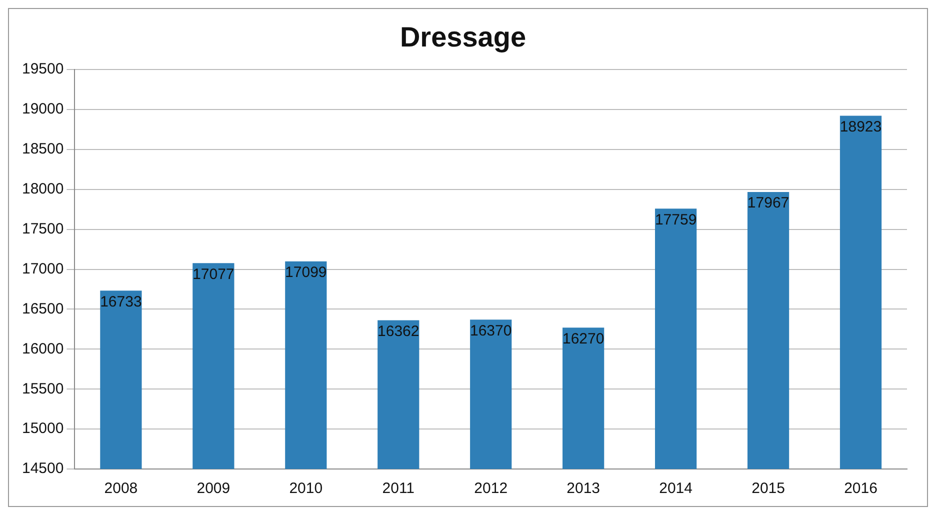 The image size is (938, 515). What do you see at coordinates (43, 229) in the screenshot?
I see `y-tick-label: 17500` at bounding box center [43, 229].